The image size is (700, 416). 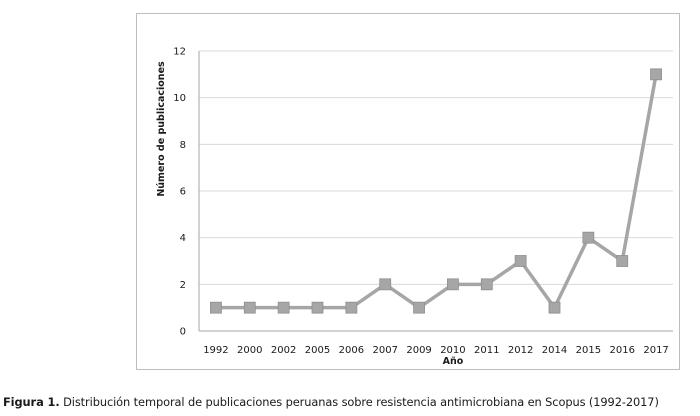 I want to click on figure-label: Figura 1., so click(x=31, y=402).